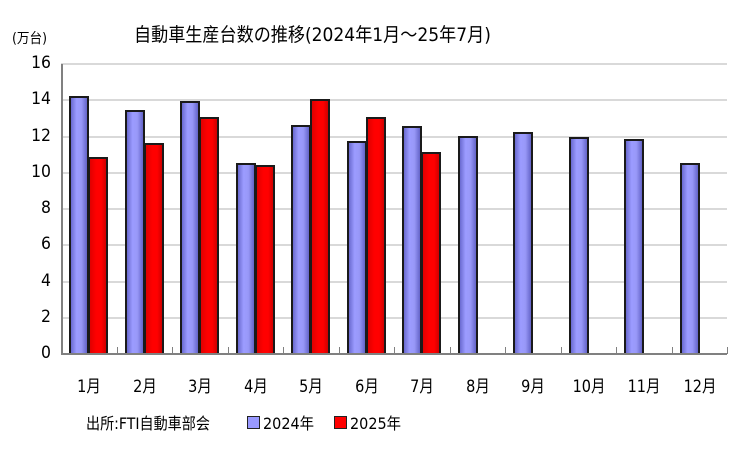 Image resolution: width=750 pixels, height=452 pixels. Describe the element at coordinates (41, 99) in the screenshot. I see `y-tick-label: 14` at that location.